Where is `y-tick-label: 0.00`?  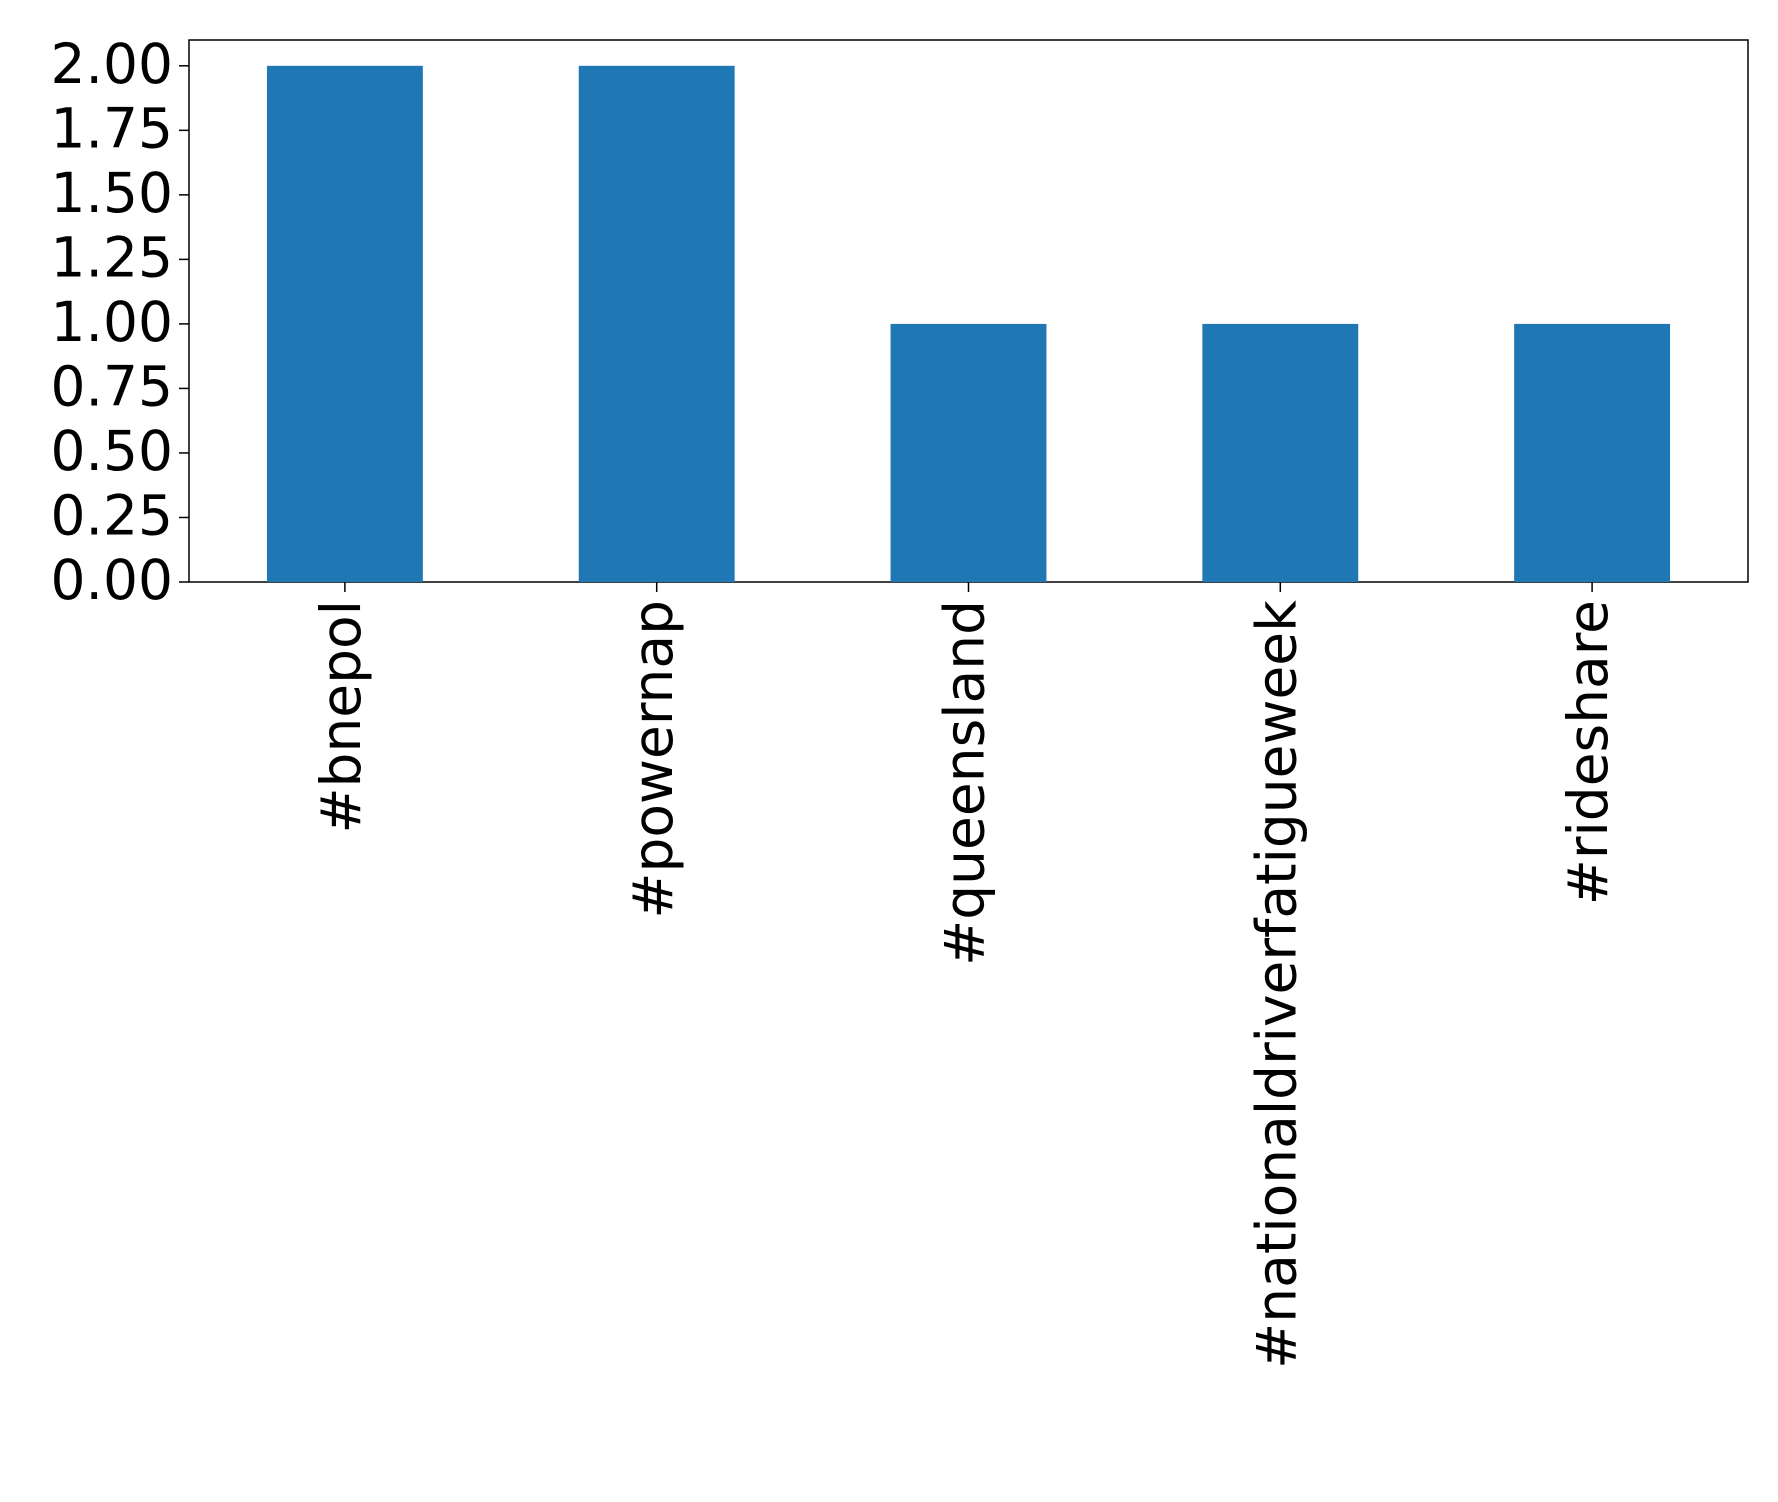 y-tick-label: 0.00 is located at coordinates (112, 580).